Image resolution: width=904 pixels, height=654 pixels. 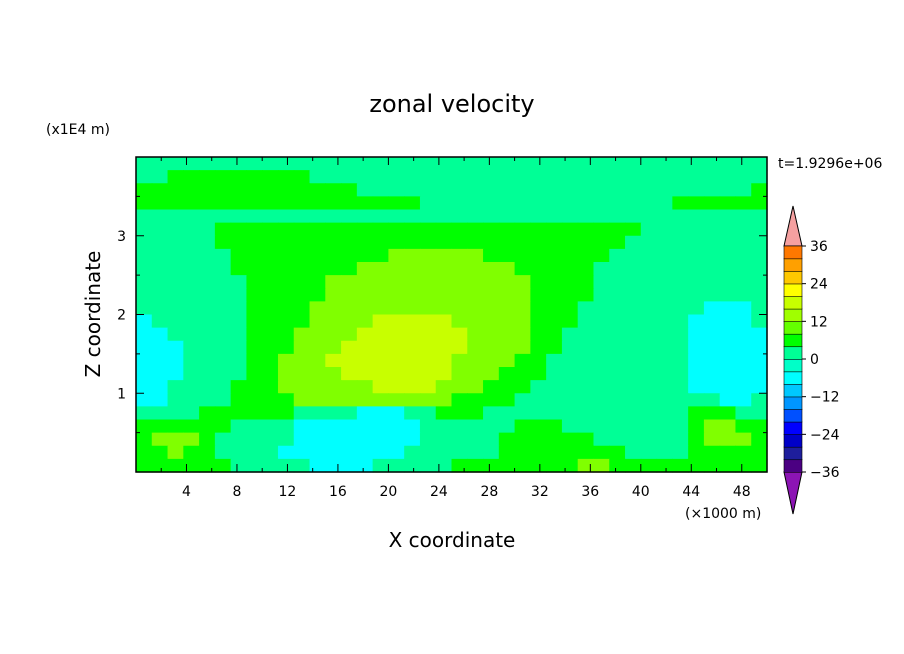 I want to click on colorbar-label: 0, so click(x=814, y=360).